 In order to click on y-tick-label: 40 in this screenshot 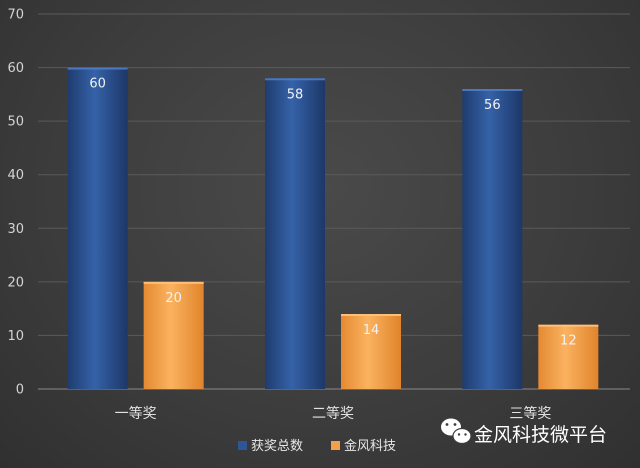, I will do `click(15, 175)`.